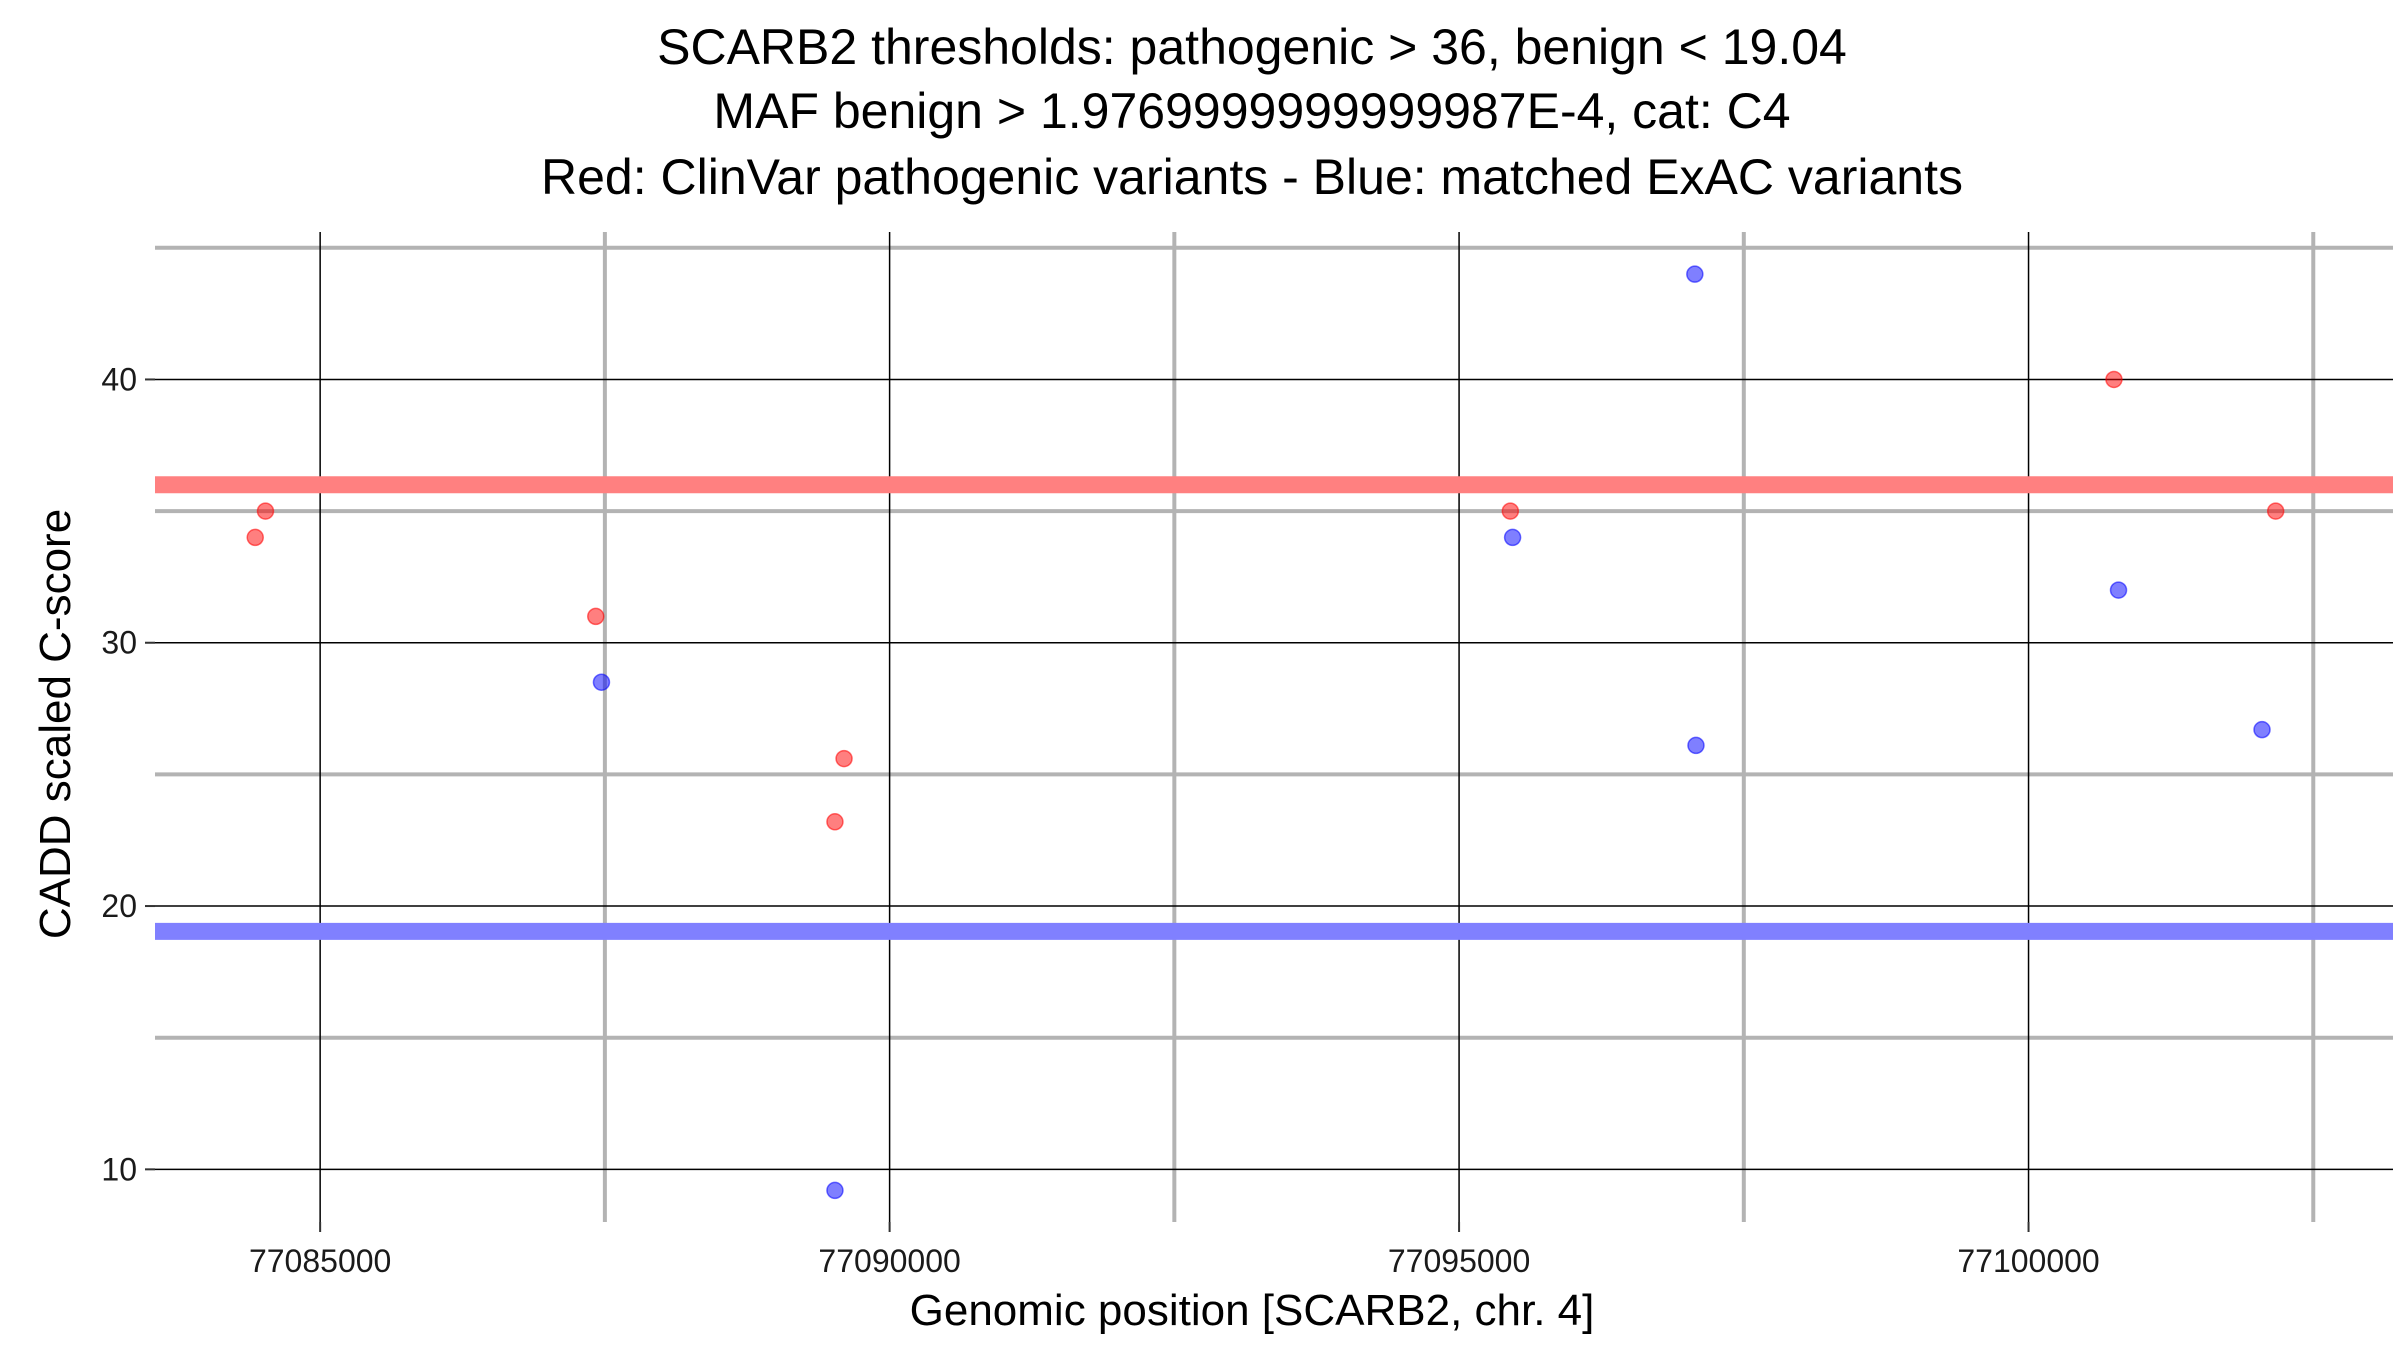 The height and width of the screenshot is (1350, 2400). I want to click on y-tick-label: 30, so click(119, 643).